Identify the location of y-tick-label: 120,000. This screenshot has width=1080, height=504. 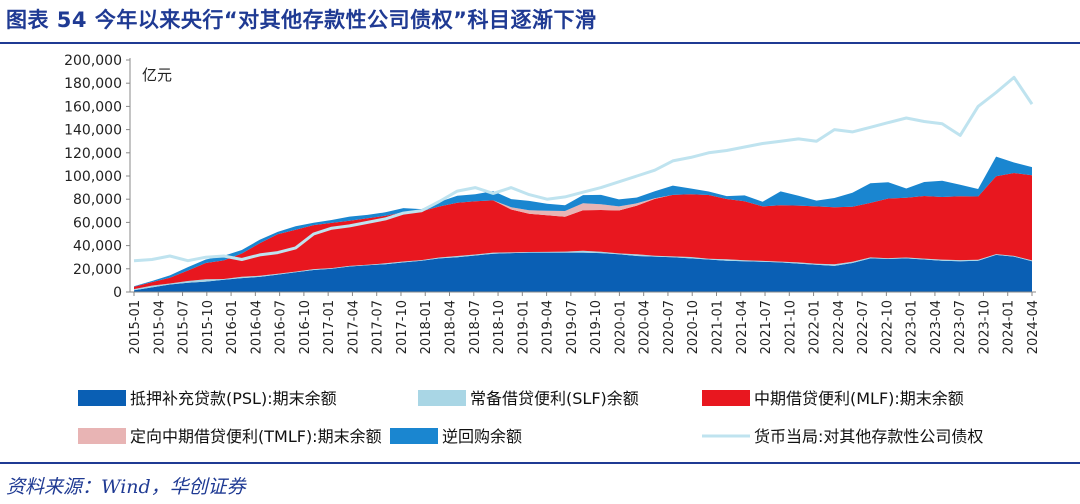
(93, 154).